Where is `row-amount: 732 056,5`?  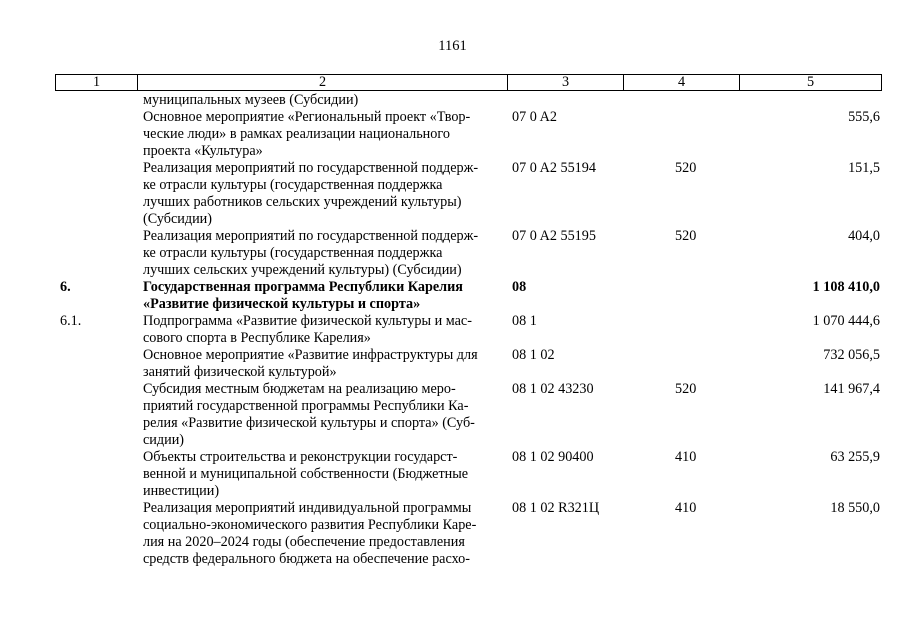 row-amount: 732 056,5 is located at coordinates (851, 355).